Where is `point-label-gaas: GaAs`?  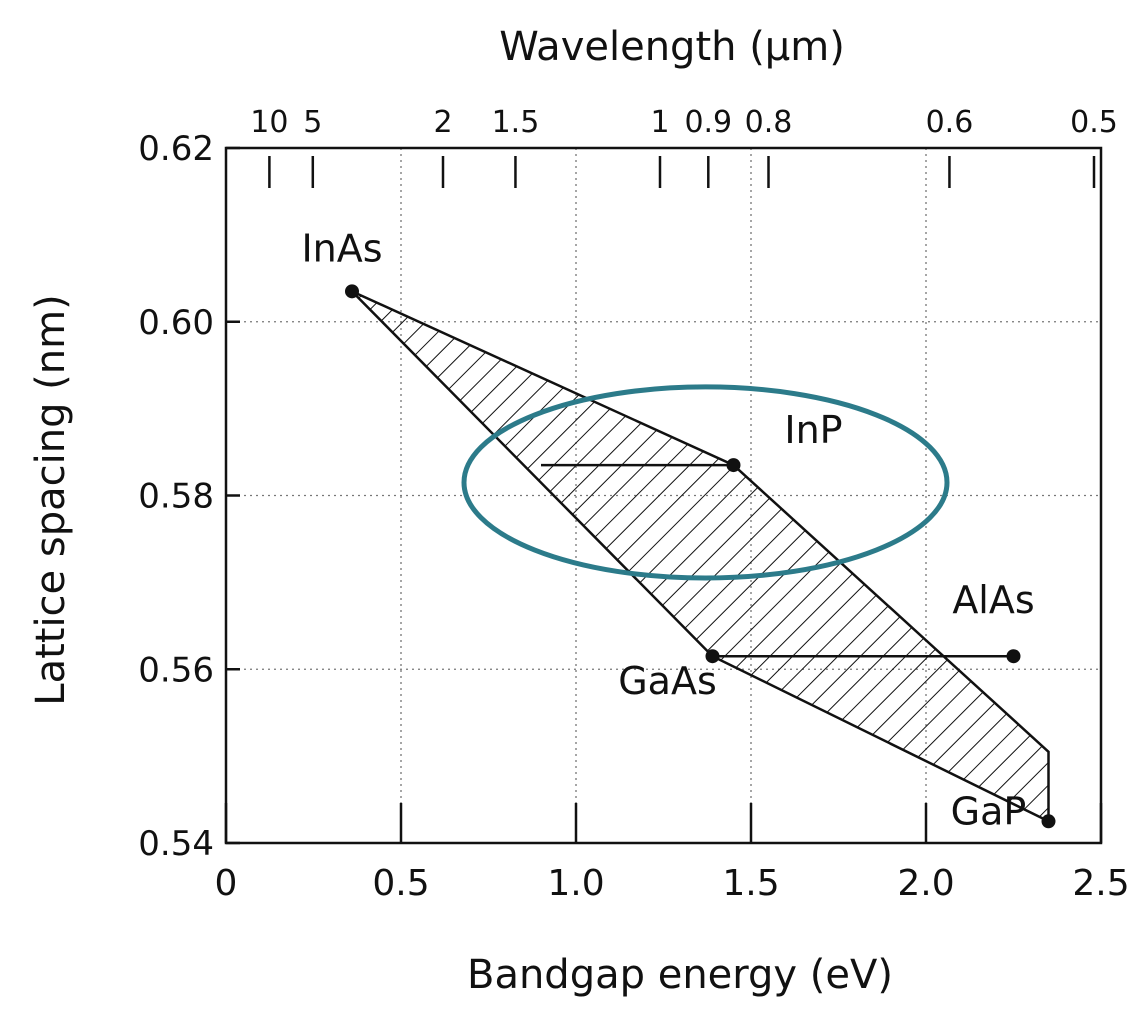
point-label-gaas: GaAs is located at coordinates (667, 681).